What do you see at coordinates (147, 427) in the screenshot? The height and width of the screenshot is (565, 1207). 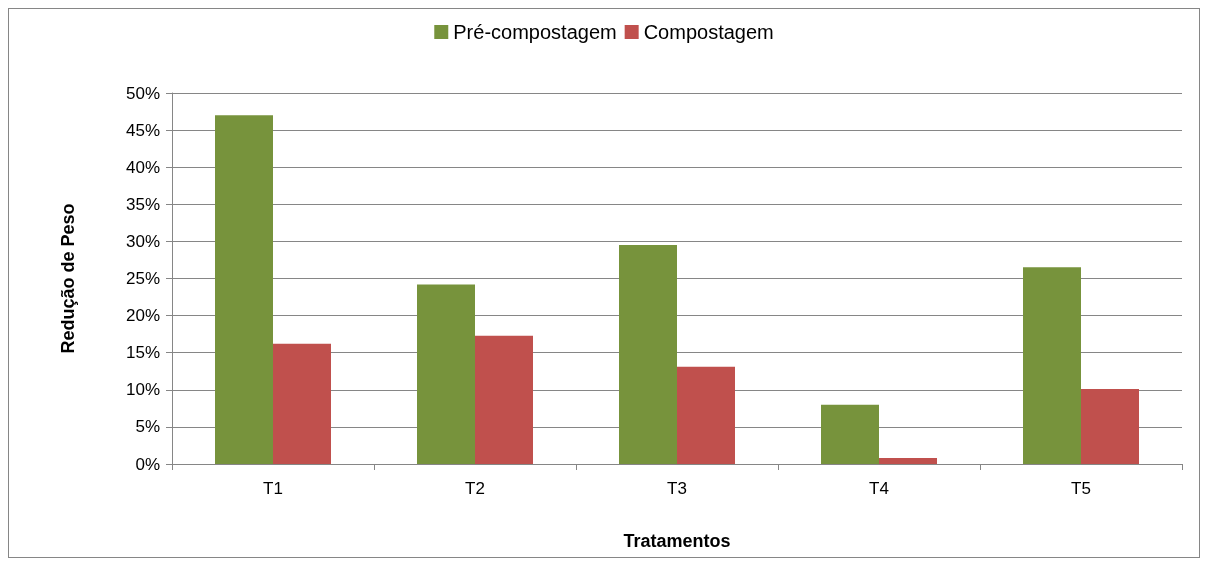 I see `y-tick-label: 5%` at bounding box center [147, 427].